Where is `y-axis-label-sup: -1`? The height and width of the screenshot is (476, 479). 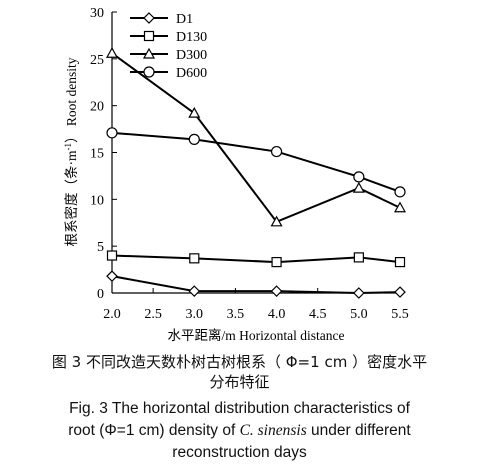
y-axis-label-sup: -1 is located at coordinates (68, 147).